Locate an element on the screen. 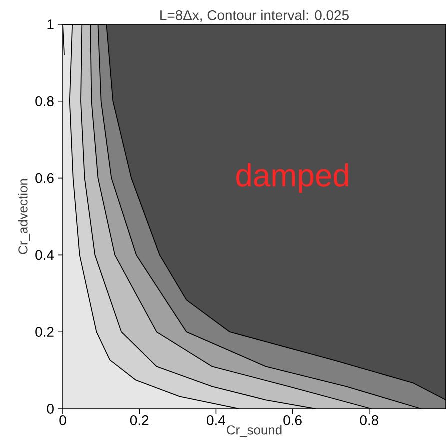  y-tick-label: 0.4 is located at coordinates (45, 255).